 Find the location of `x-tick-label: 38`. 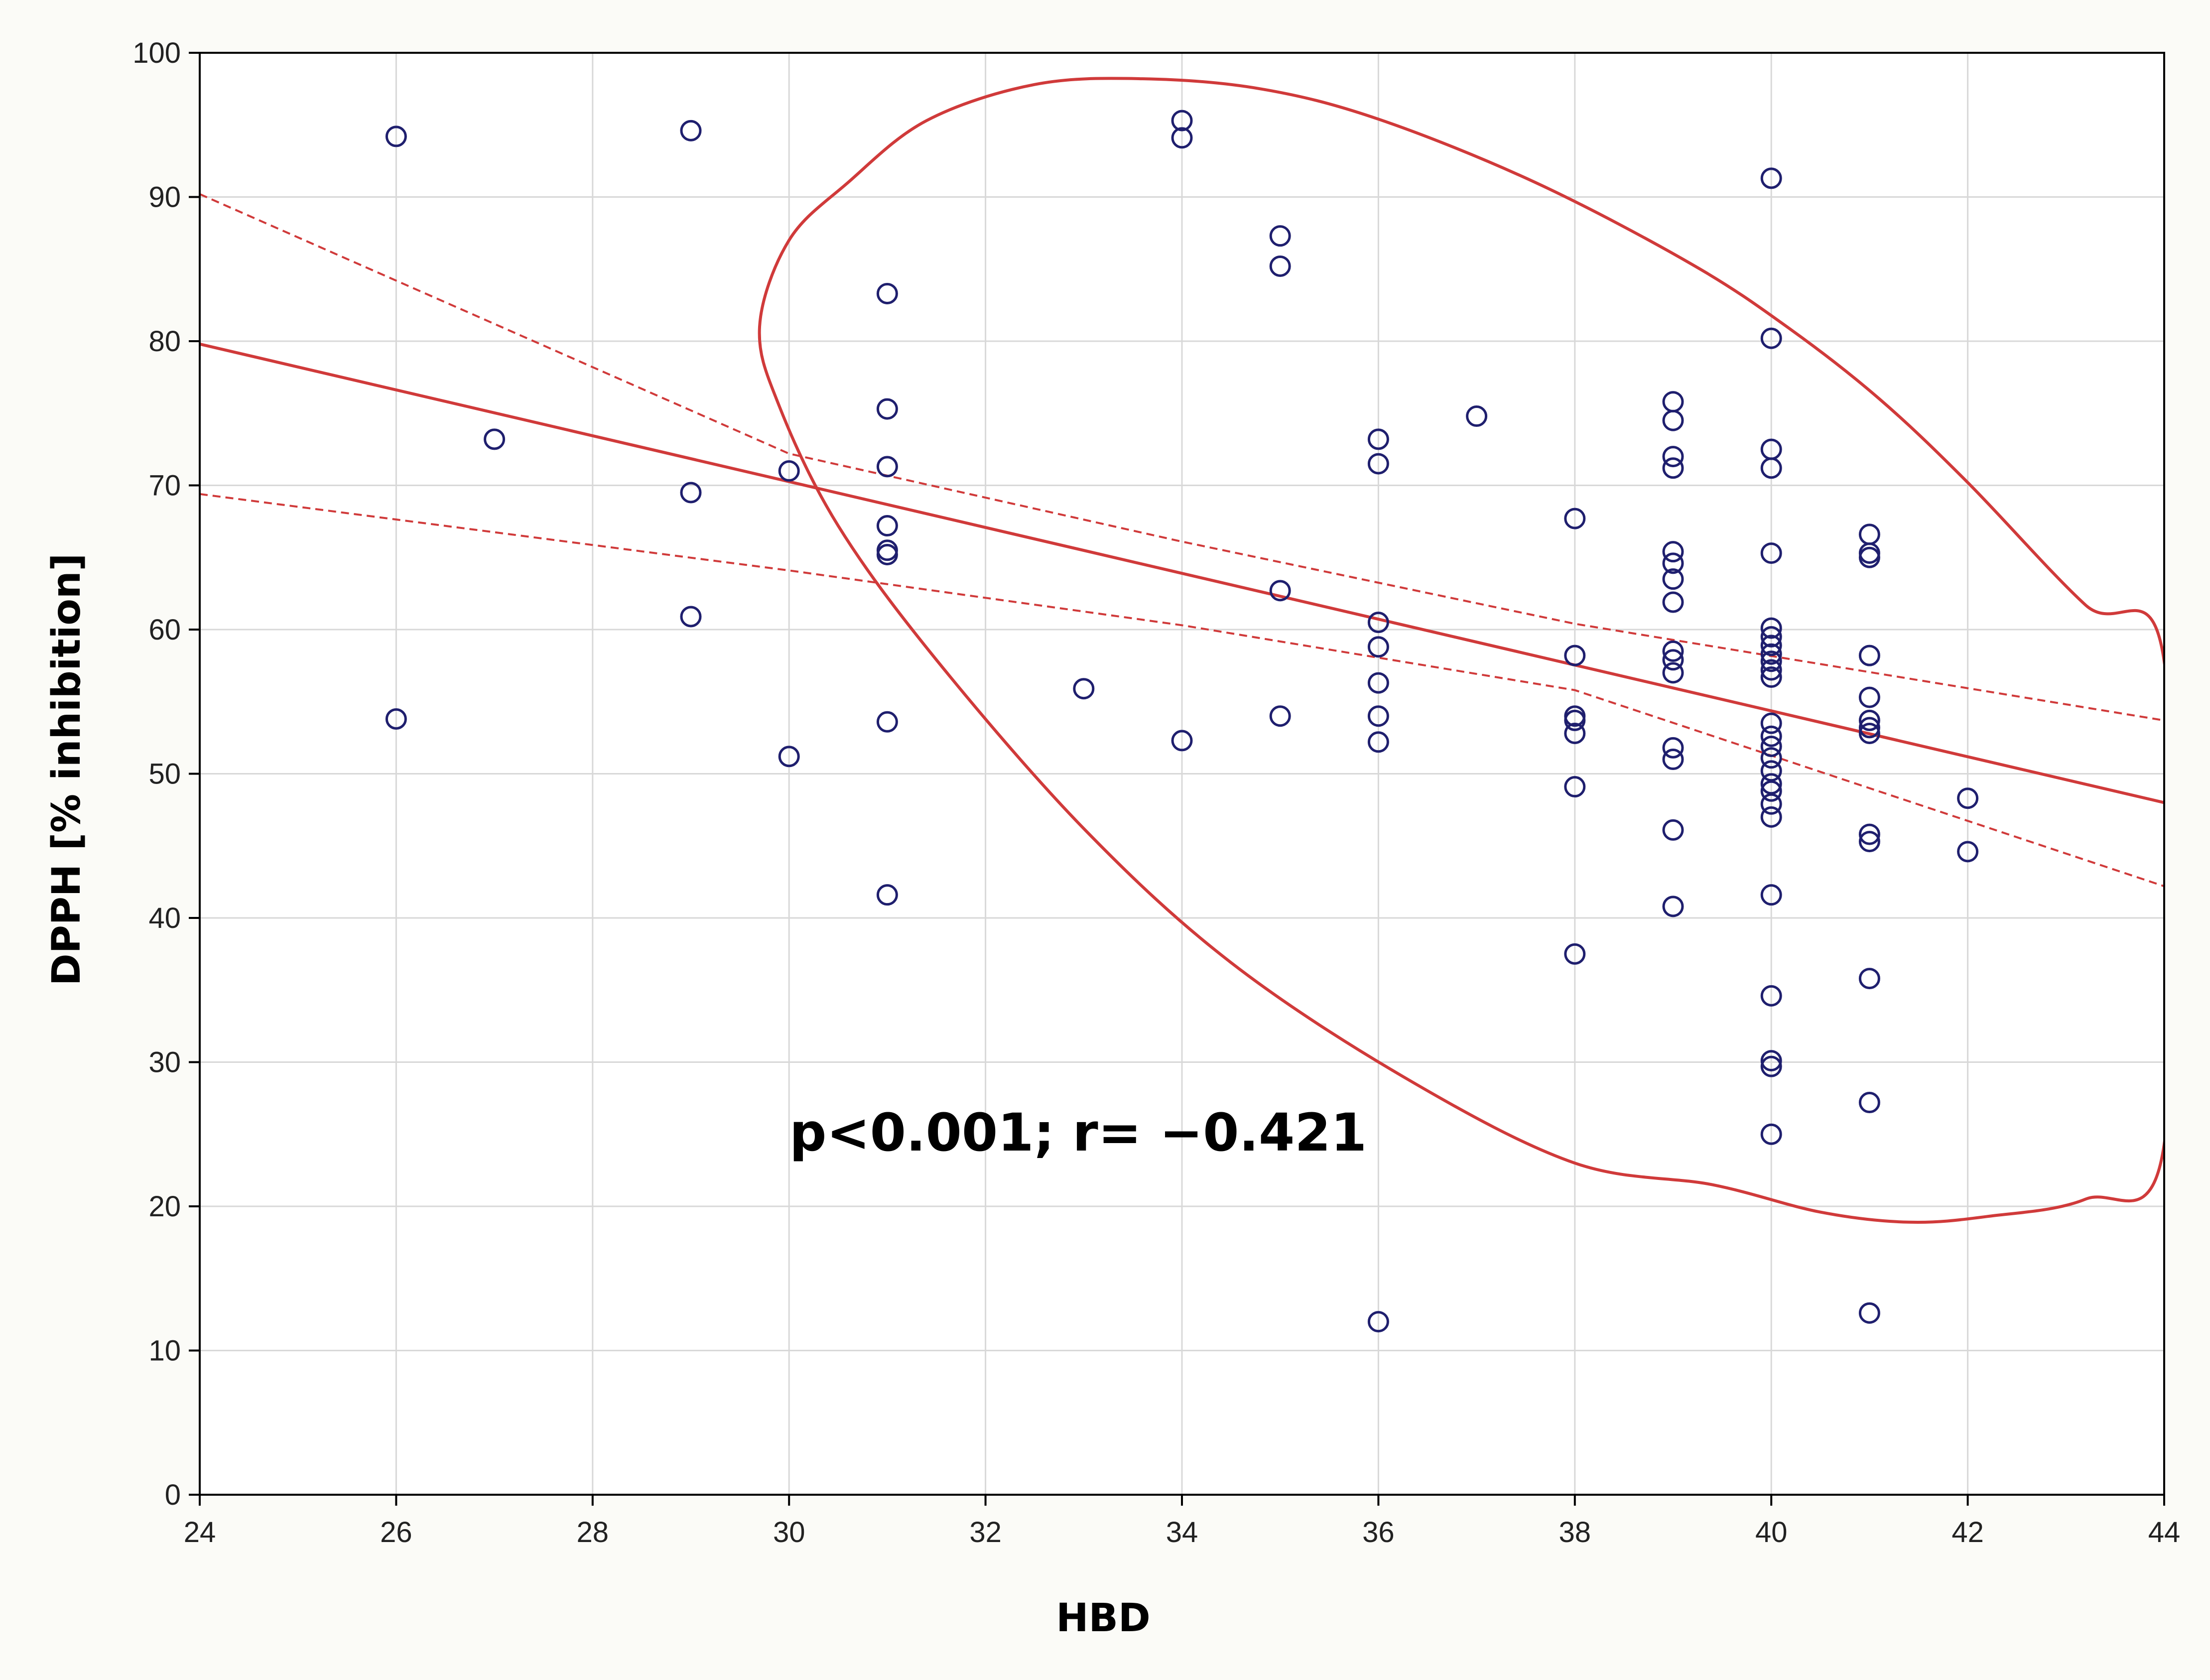

x-tick-label: 38 is located at coordinates (1575, 1533).